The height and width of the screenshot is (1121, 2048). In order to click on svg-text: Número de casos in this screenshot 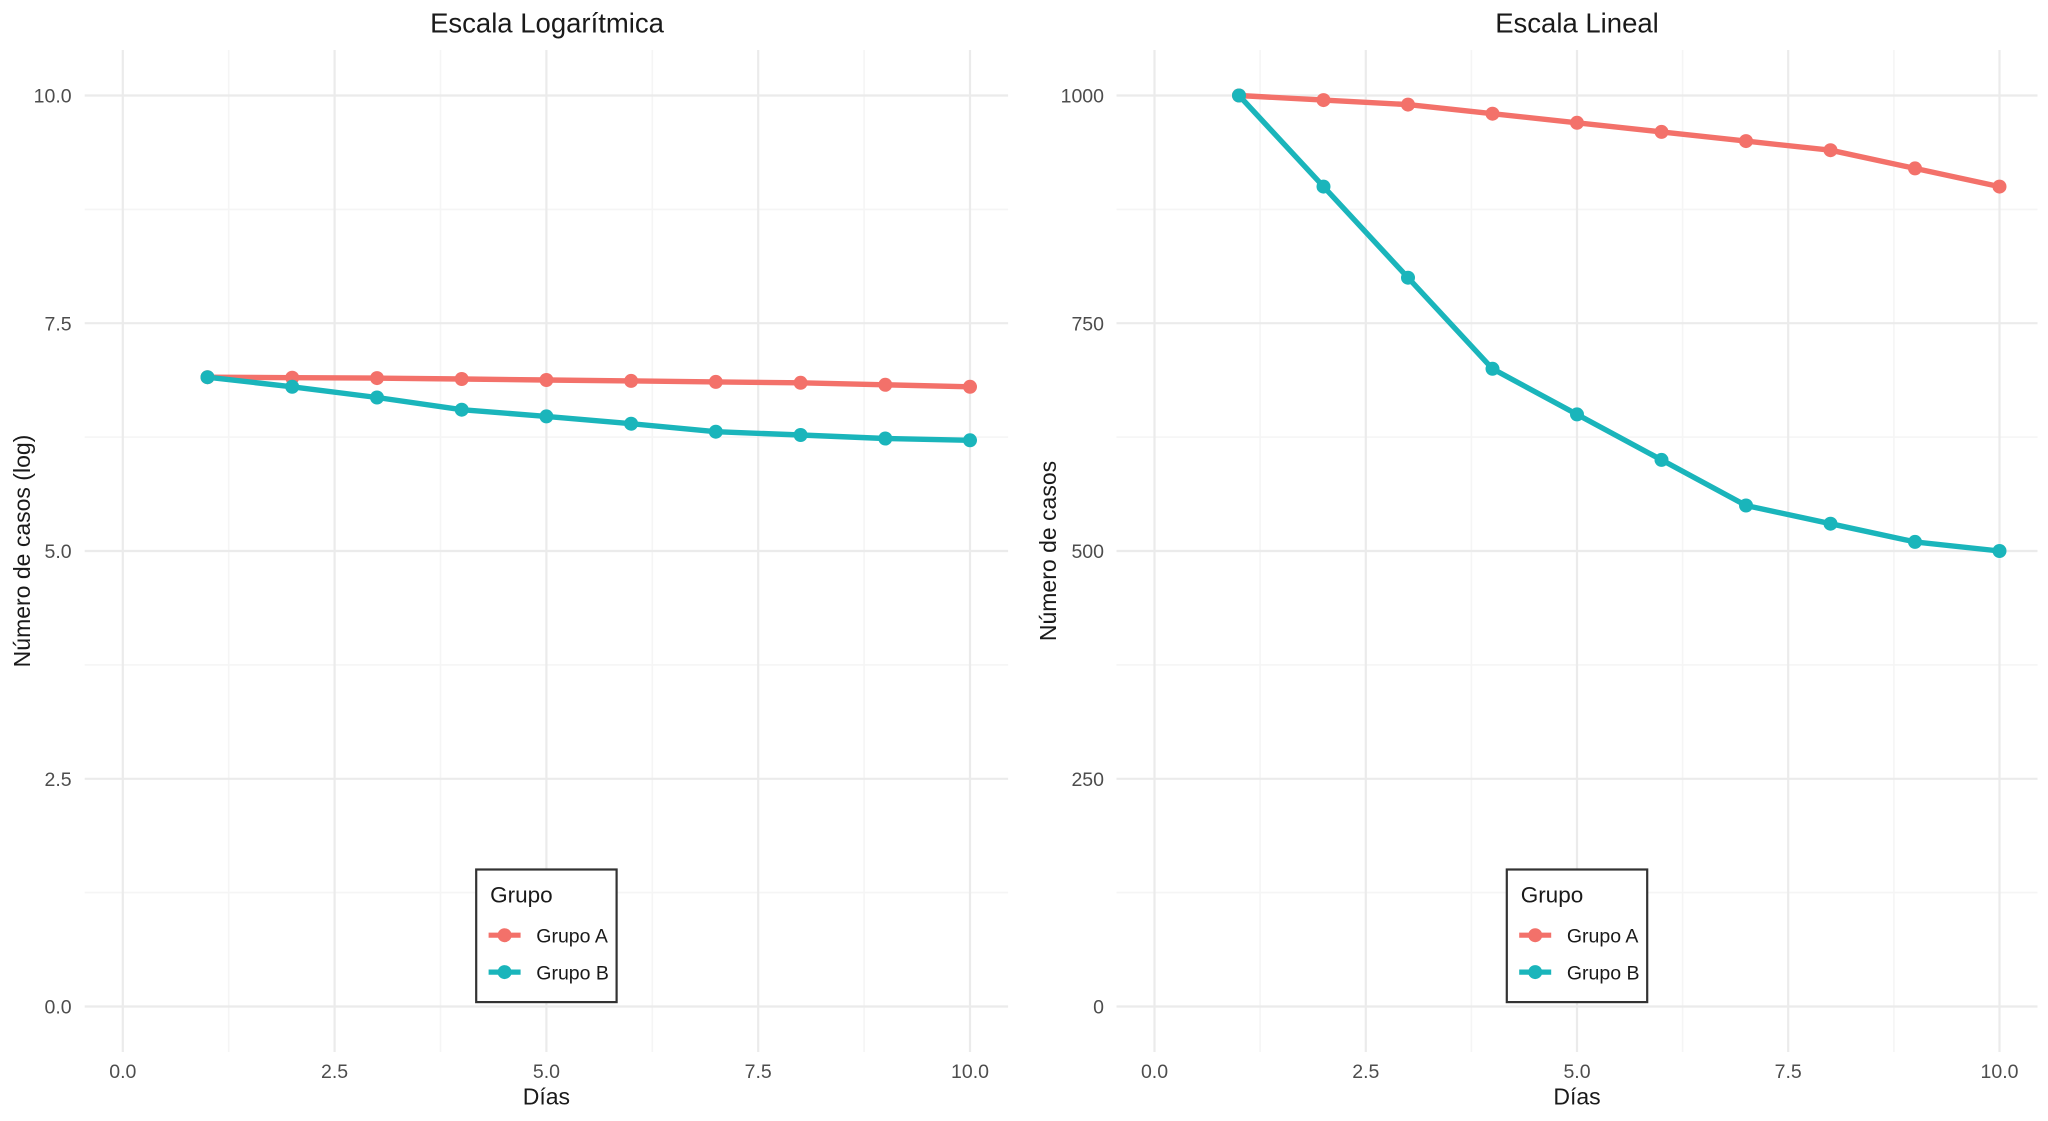, I will do `click(1048, 551)`.